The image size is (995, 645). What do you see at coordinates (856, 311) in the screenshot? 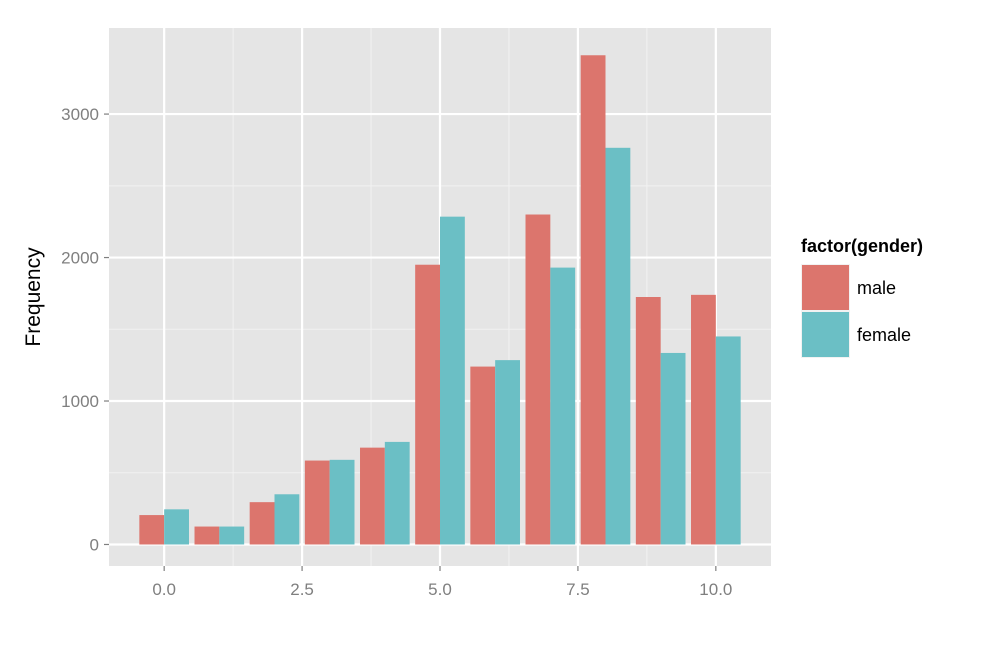
I see `legend-keys: male female` at bounding box center [856, 311].